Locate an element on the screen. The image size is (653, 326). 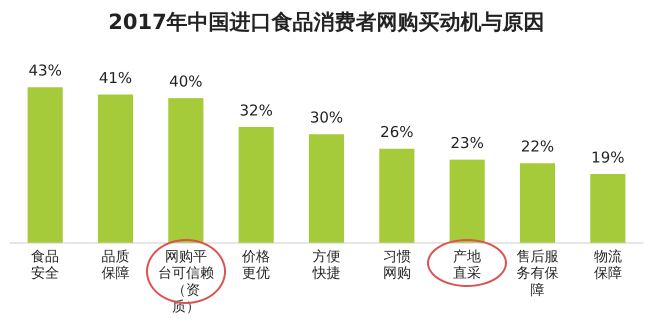
x-tick-label: 食品安全 is located at coordinates (45, 265).